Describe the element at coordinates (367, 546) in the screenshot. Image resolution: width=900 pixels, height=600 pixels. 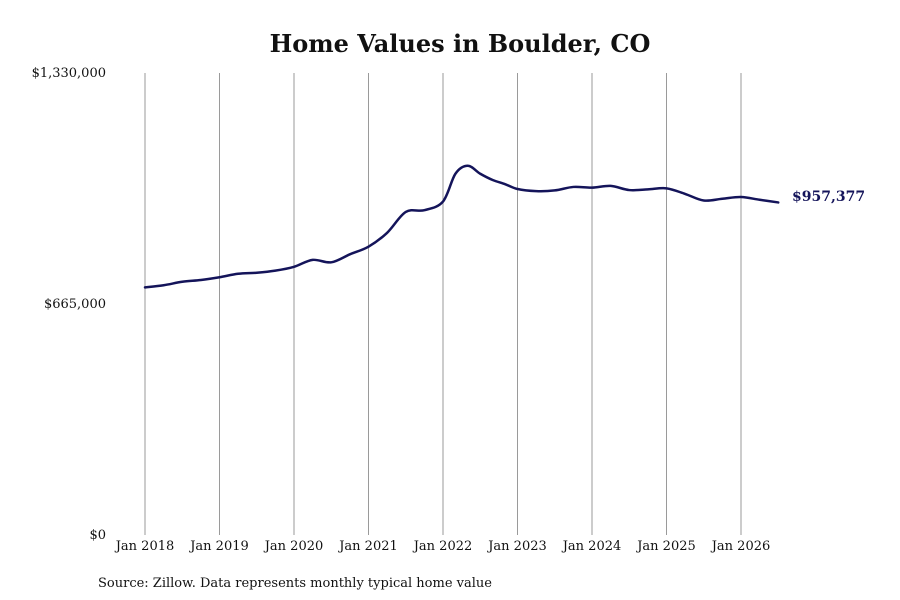
I see `x-tick-label: Jan 2021` at that location.